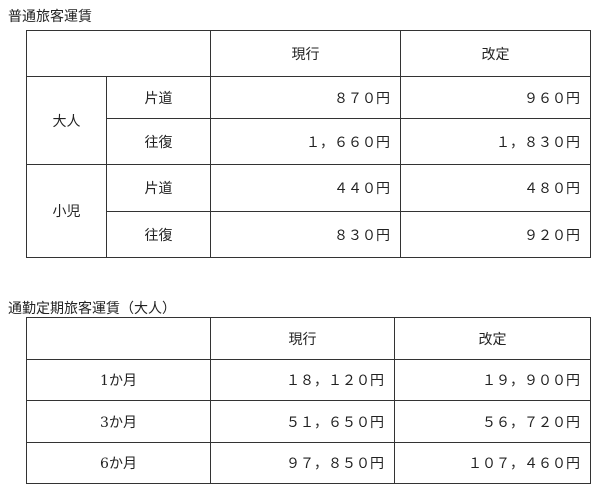  What do you see at coordinates (492, 380) in the screenshot?
I see `revised-fare: １９，９００円` at bounding box center [492, 380].